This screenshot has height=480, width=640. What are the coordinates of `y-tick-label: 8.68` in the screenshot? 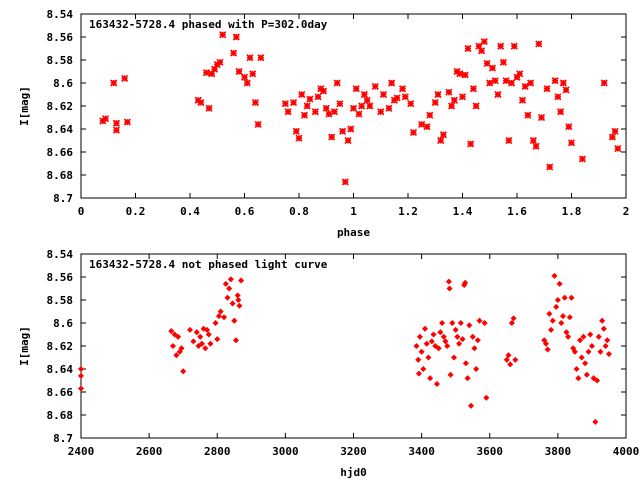 It's located at (60, 175).